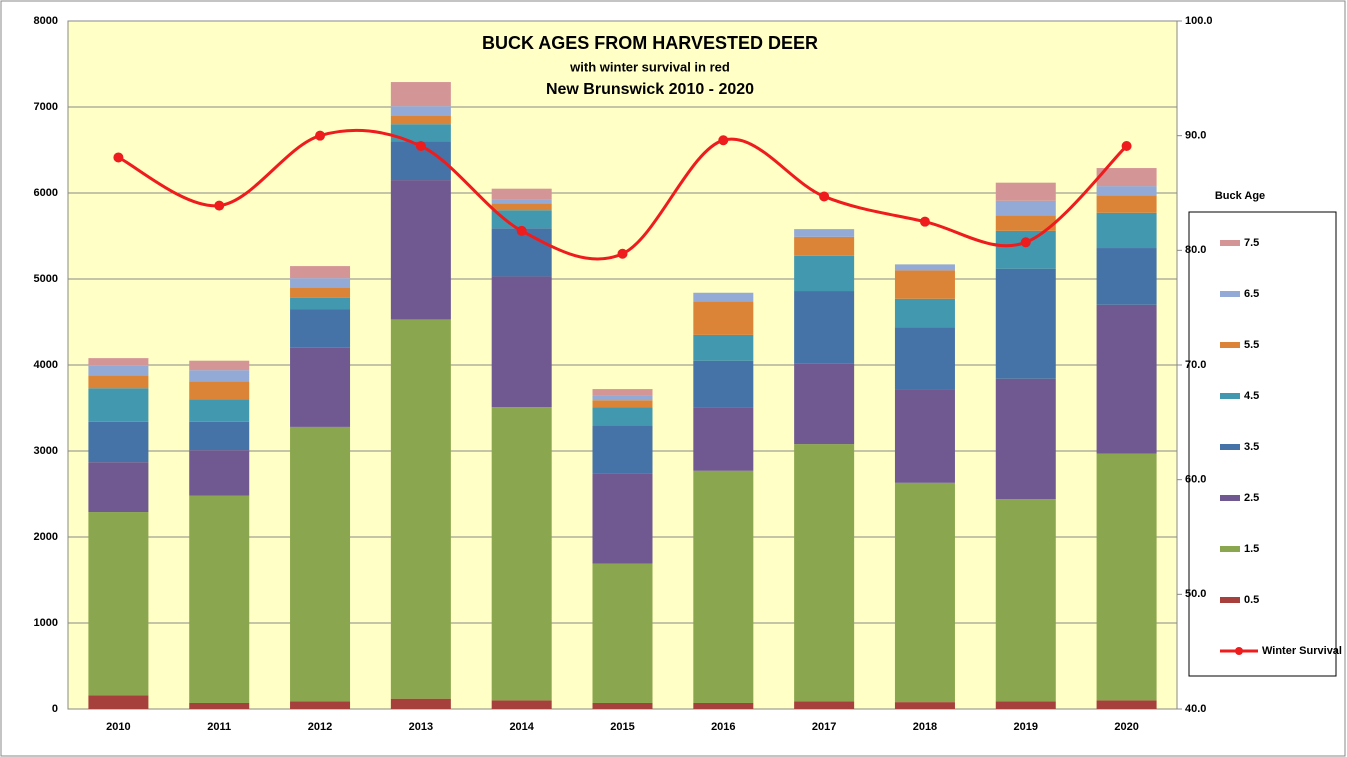 This screenshot has height=757, width=1347. Describe the element at coordinates (1195, 365) in the screenshot. I see `y2-tick-label: 70.0` at that location.